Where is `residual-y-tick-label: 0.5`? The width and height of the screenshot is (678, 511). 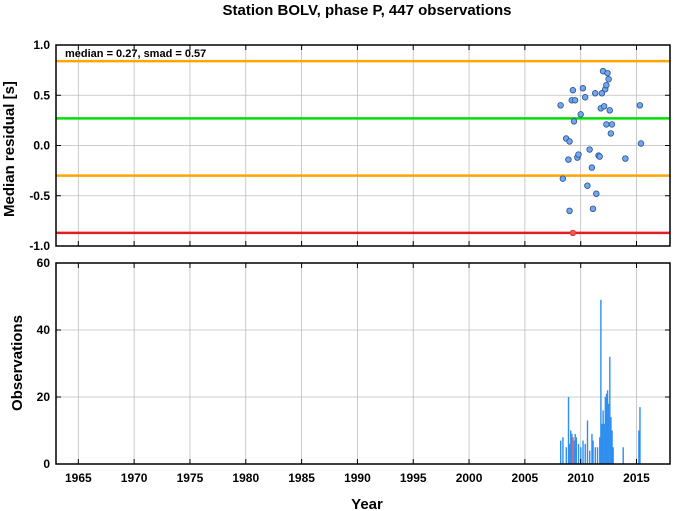
residual-y-tick-label: 0.5 is located at coordinates (41, 95).